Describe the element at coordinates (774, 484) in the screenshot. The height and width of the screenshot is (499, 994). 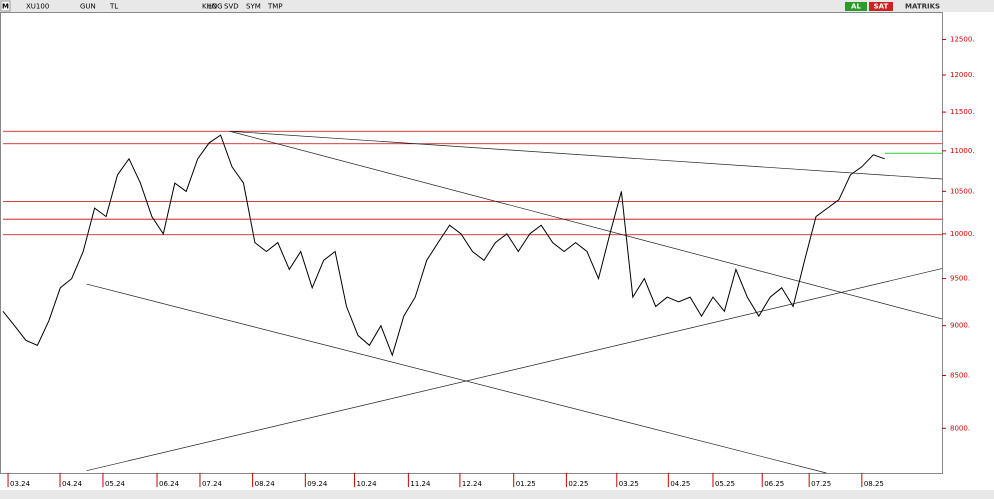
I see `x-tick-label: 06.25` at that location.